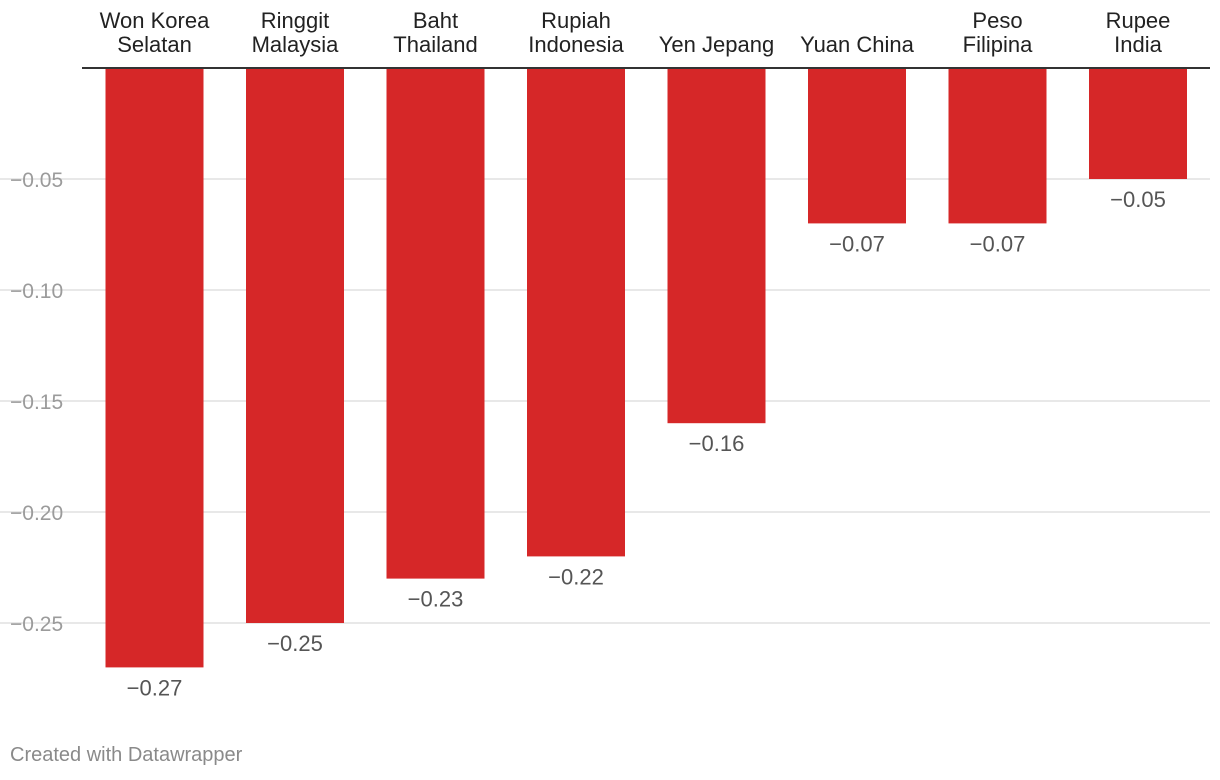 Image resolution: width=1220 pixels, height=780 pixels. I want to click on category-label: Ringgit, so click(295, 20).